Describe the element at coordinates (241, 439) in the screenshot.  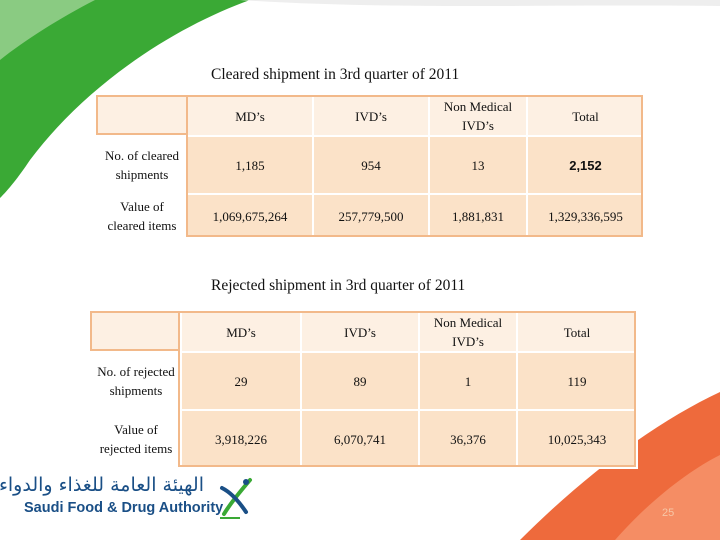
I see `table-cell: 3,918,226` at that location.